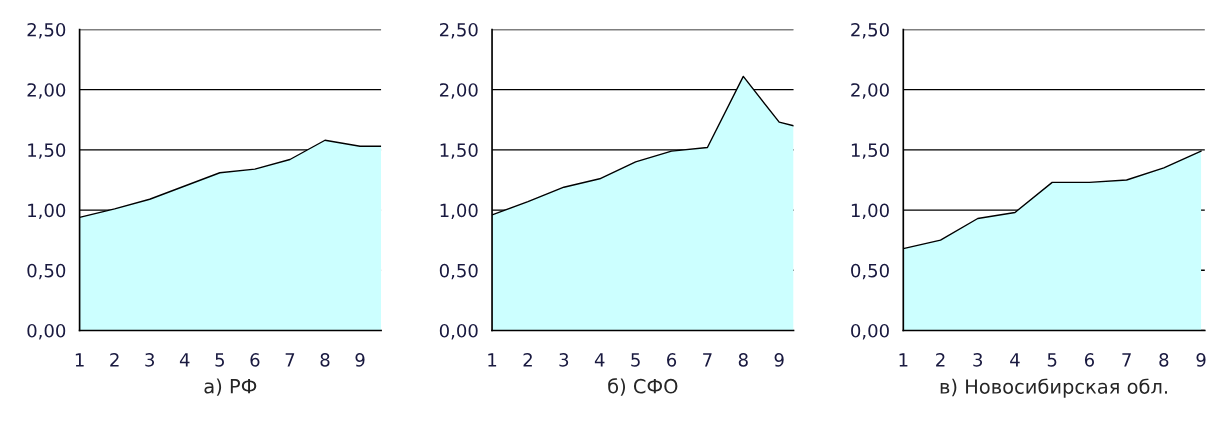 This screenshot has height=421, width=1206. I want to click on x-axis-title: в) Новосибирская обл., so click(1054, 388).